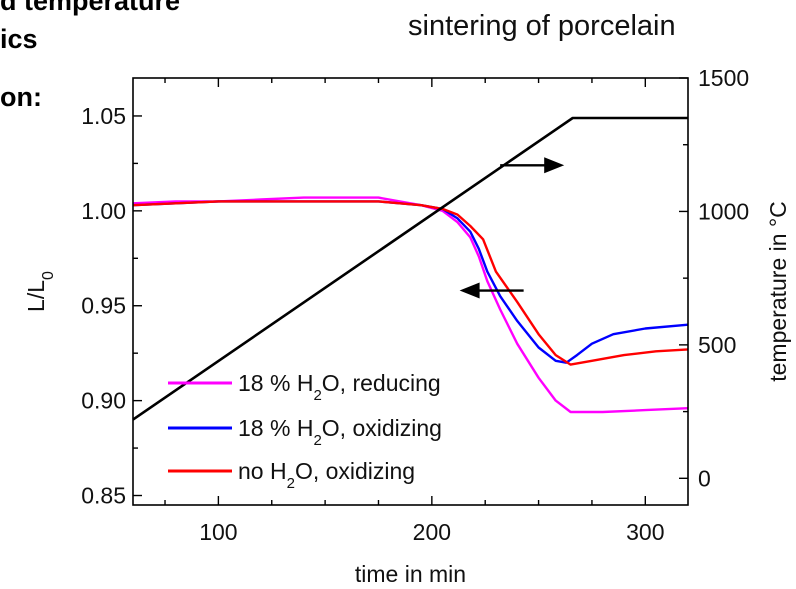 Image resolution: width=796 pixels, height=589 pixels. What do you see at coordinates (717, 345) in the screenshot?
I see `y2-tick-label: 500` at bounding box center [717, 345].